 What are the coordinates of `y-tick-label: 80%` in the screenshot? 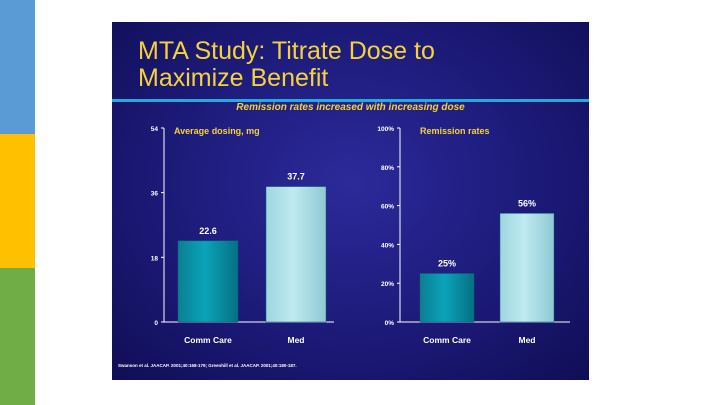 It's located at (387, 168).